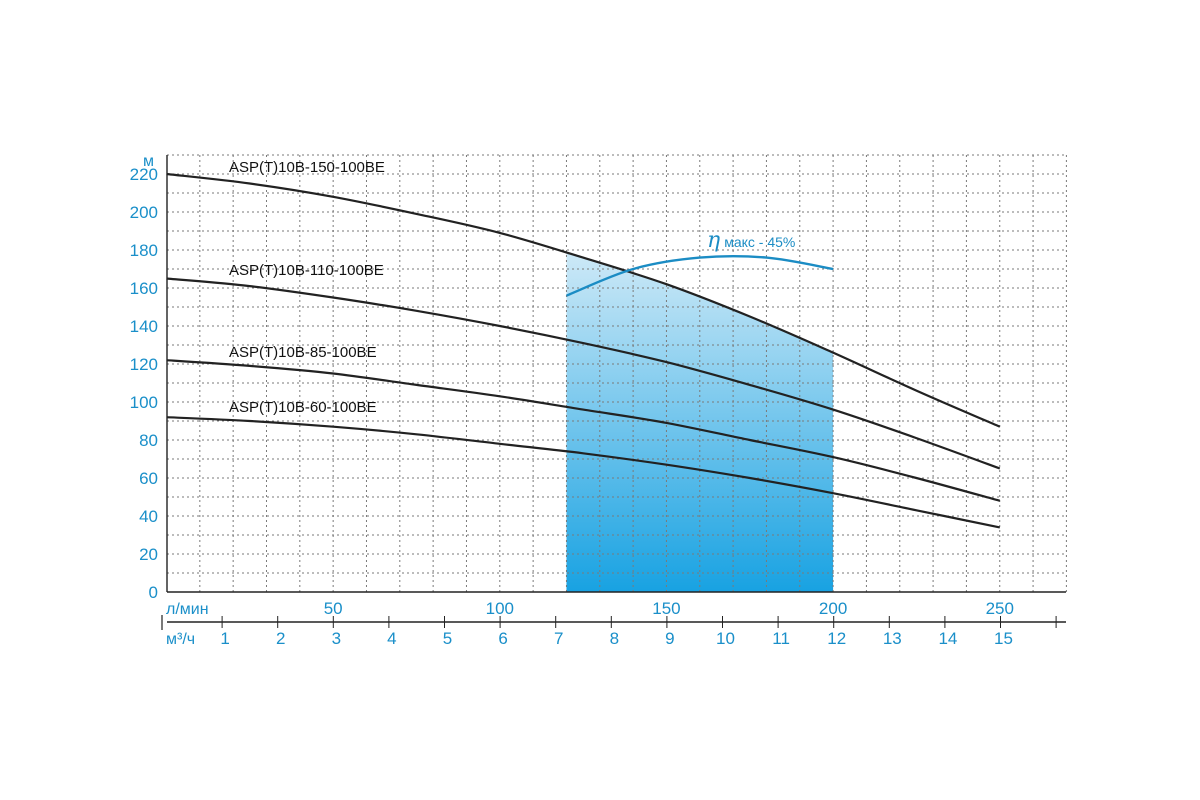 The image size is (1200, 800). I want to click on y-tick-label: 120, so click(144, 364).